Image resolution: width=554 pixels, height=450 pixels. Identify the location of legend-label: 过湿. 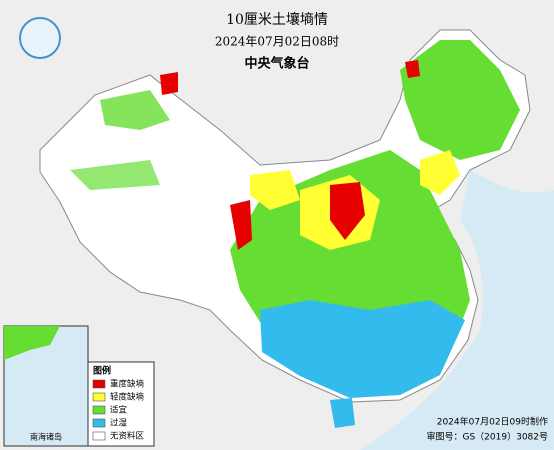
(119, 423).